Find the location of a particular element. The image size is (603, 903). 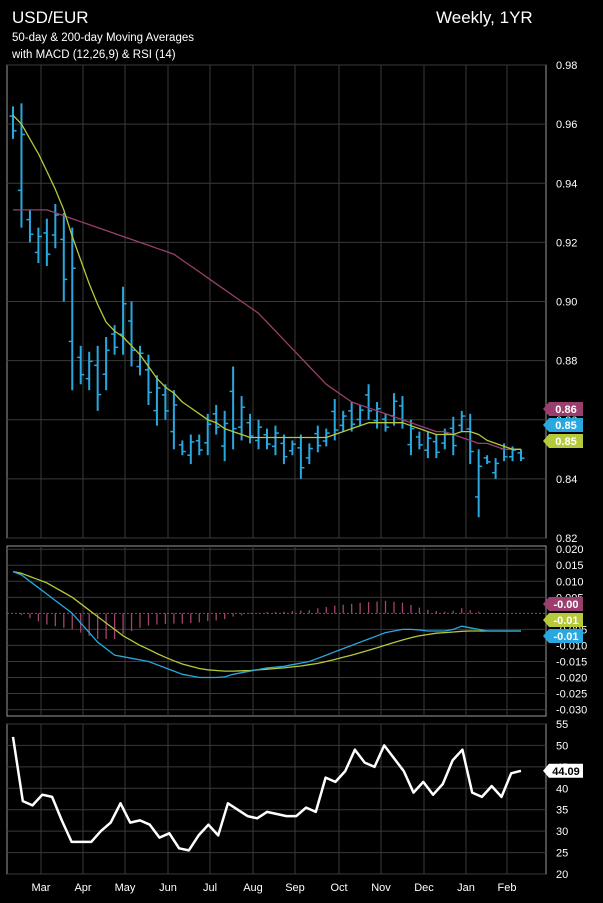

signal-value-badge: -0.01 is located at coordinates (563, 620).